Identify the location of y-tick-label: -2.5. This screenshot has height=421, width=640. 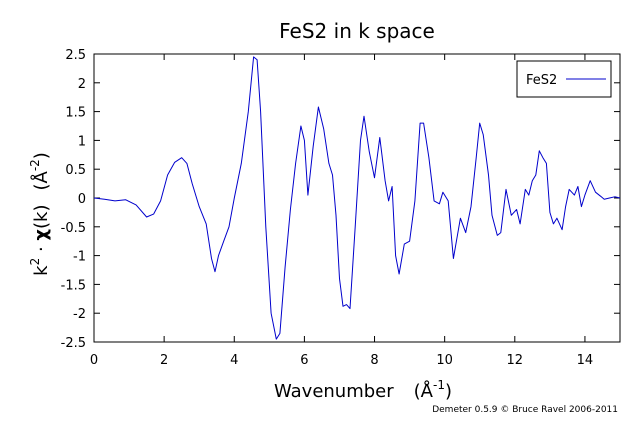
(73, 343).